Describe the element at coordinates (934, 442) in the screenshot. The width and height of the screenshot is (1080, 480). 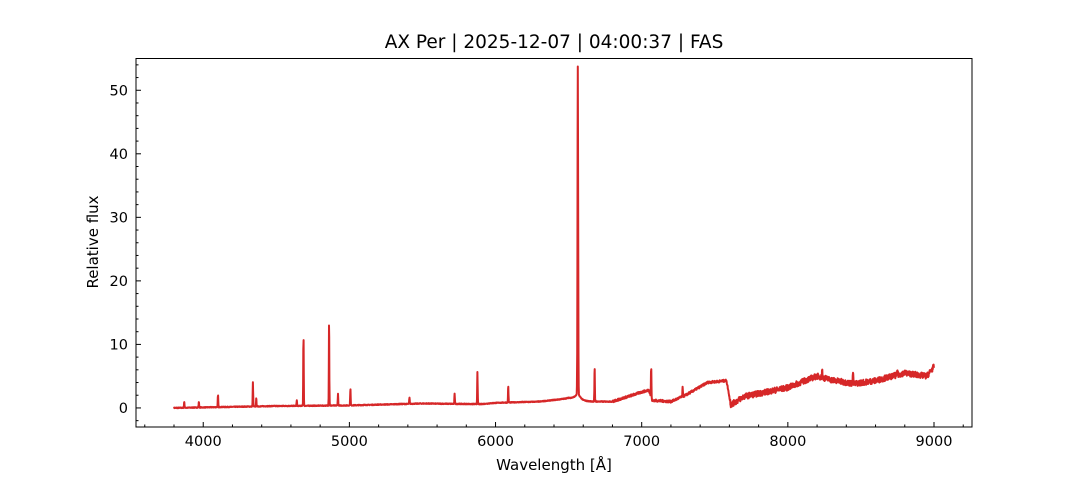
I see `x-tick-label: 9000` at that location.